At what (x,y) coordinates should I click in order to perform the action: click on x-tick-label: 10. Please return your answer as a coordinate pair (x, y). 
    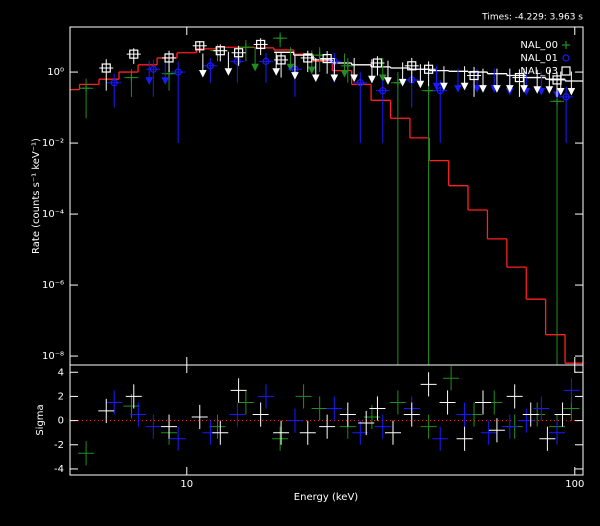
    Looking at the image, I should click on (186, 484).